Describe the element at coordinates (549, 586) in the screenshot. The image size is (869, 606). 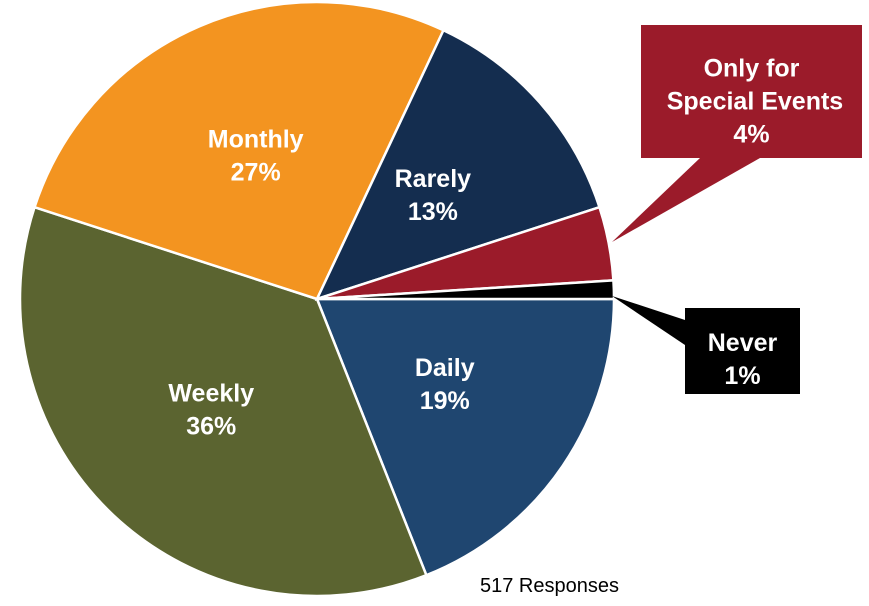
I see `responses-note: 517 Responses` at that location.